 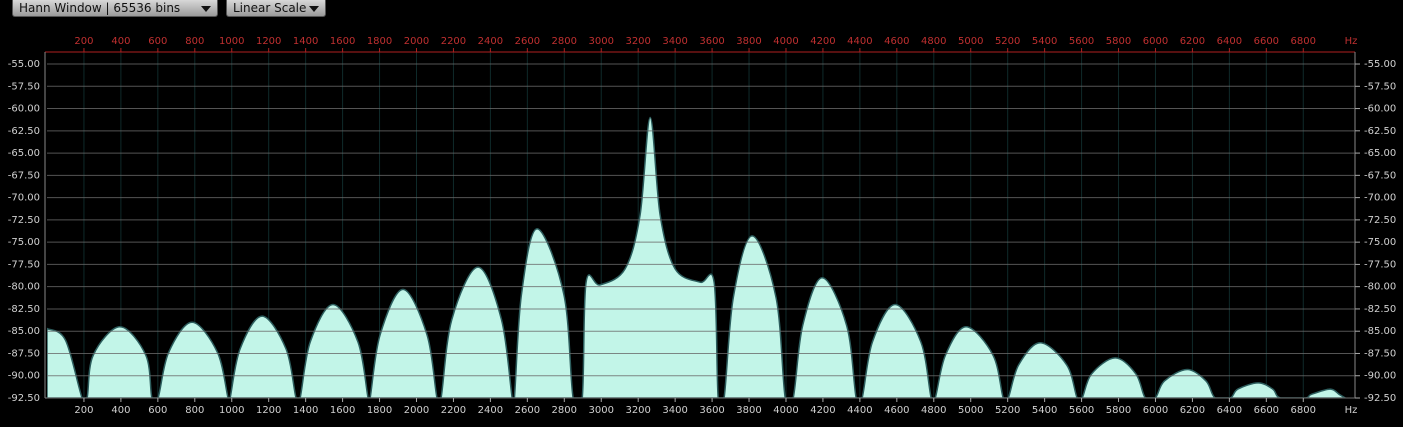 I want to click on x-tick-label-top: 4200, so click(x=822, y=41).